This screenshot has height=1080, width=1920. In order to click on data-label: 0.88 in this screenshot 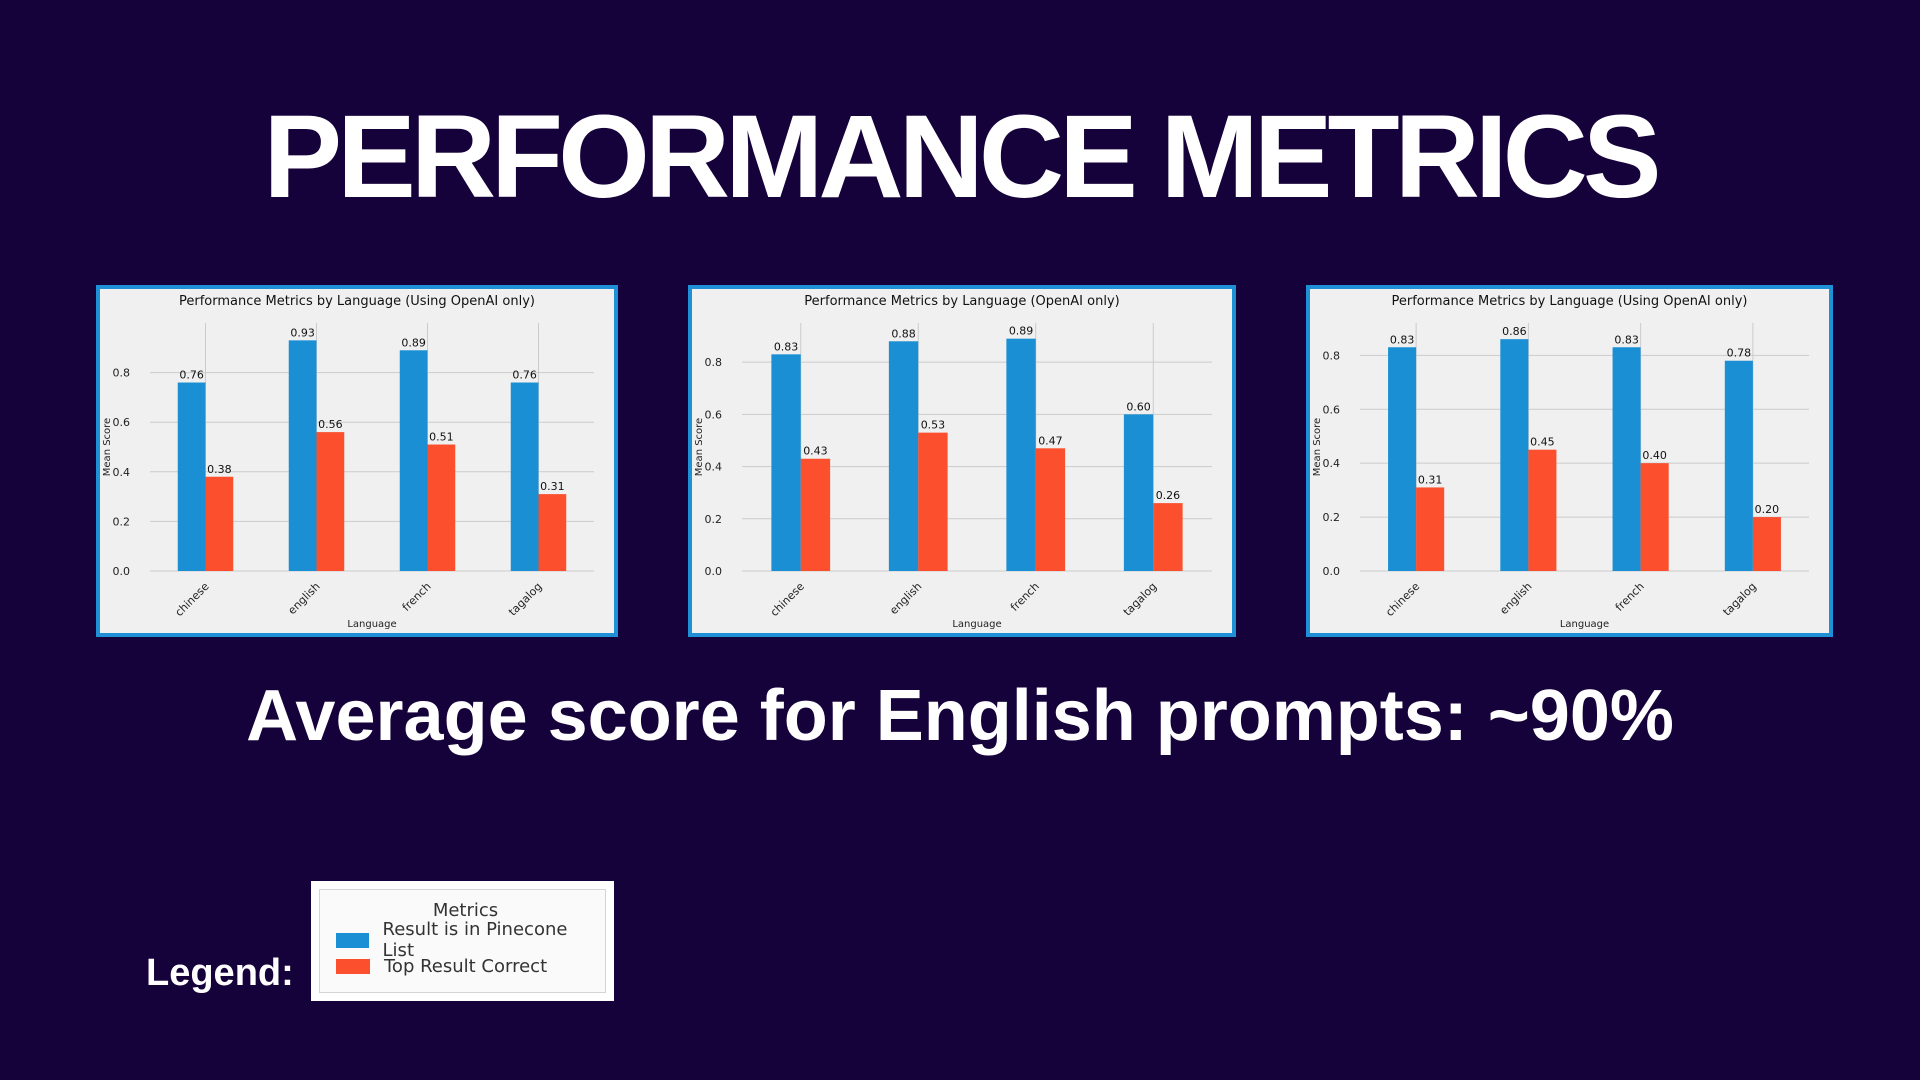, I will do `click(903, 333)`.